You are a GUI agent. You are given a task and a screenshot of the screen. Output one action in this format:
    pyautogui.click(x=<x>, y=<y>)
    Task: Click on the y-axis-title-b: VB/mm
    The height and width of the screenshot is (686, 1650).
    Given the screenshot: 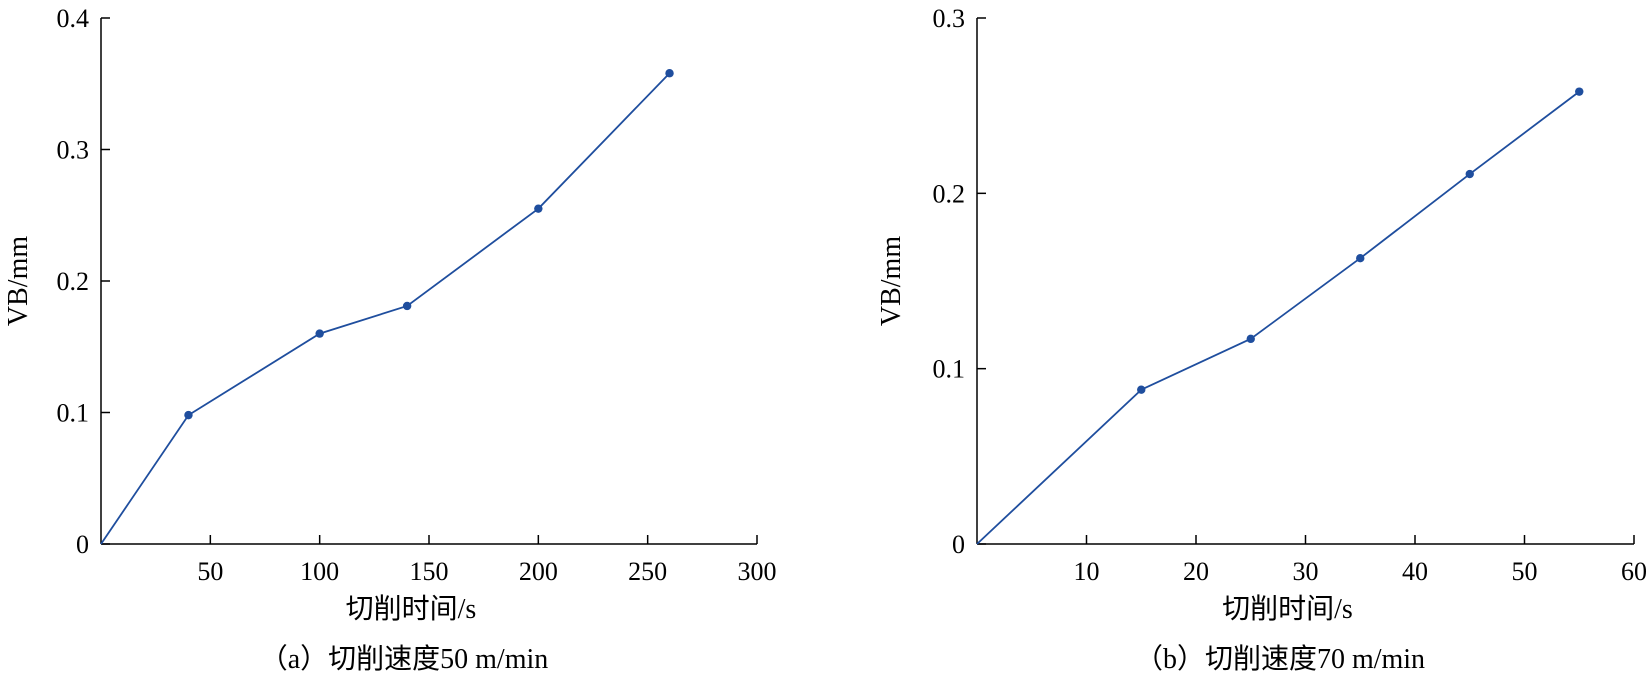 What is the action you would take?
    pyautogui.click(x=891, y=281)
    